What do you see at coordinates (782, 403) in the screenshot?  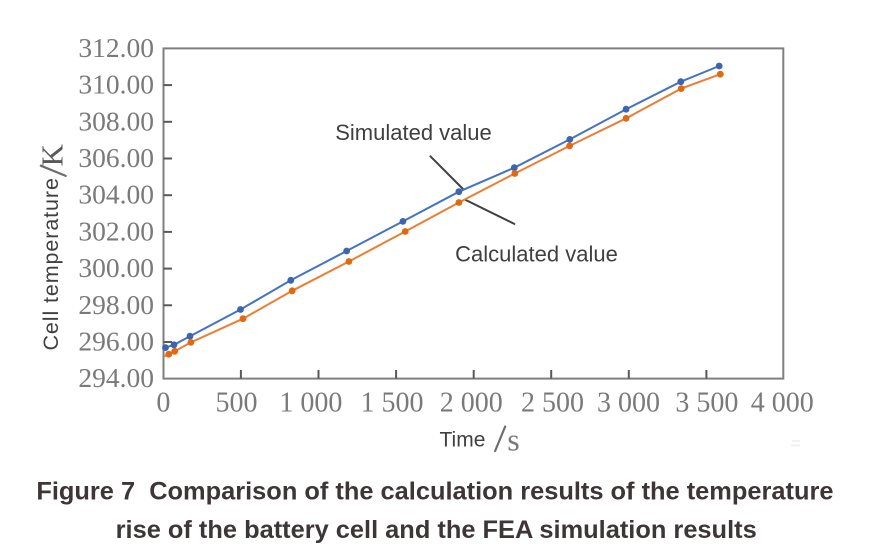 I see `svg-text: 4 000` at bounding box center [782, 403].